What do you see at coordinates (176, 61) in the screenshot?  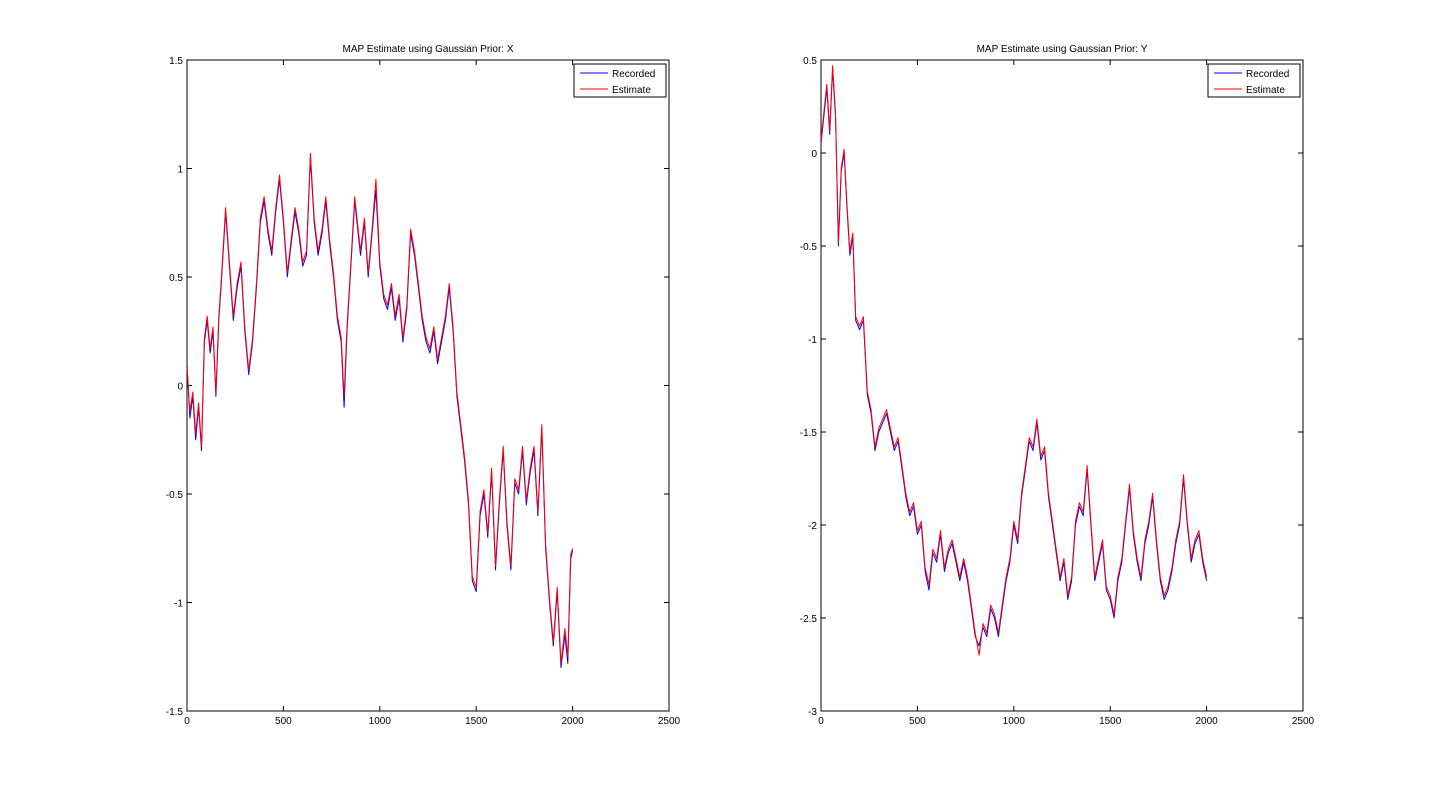 I see `y-tick-label: 1.5` at bounding box center [176, 61].